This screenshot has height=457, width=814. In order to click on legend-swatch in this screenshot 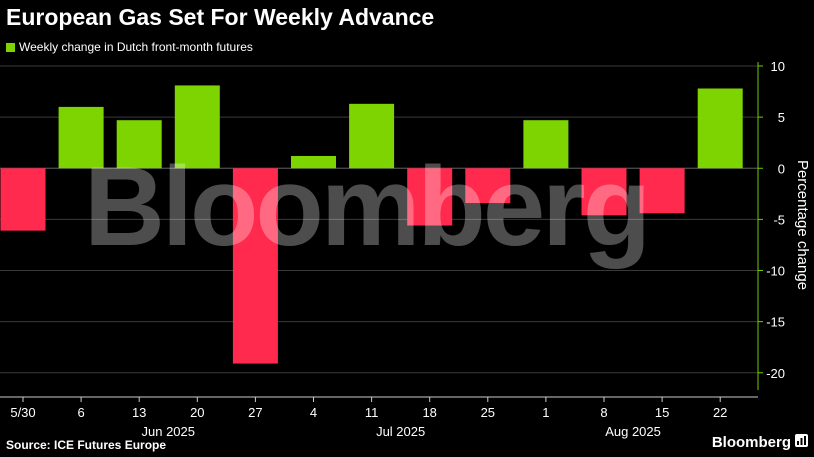, I will do `click(10, 47)`.